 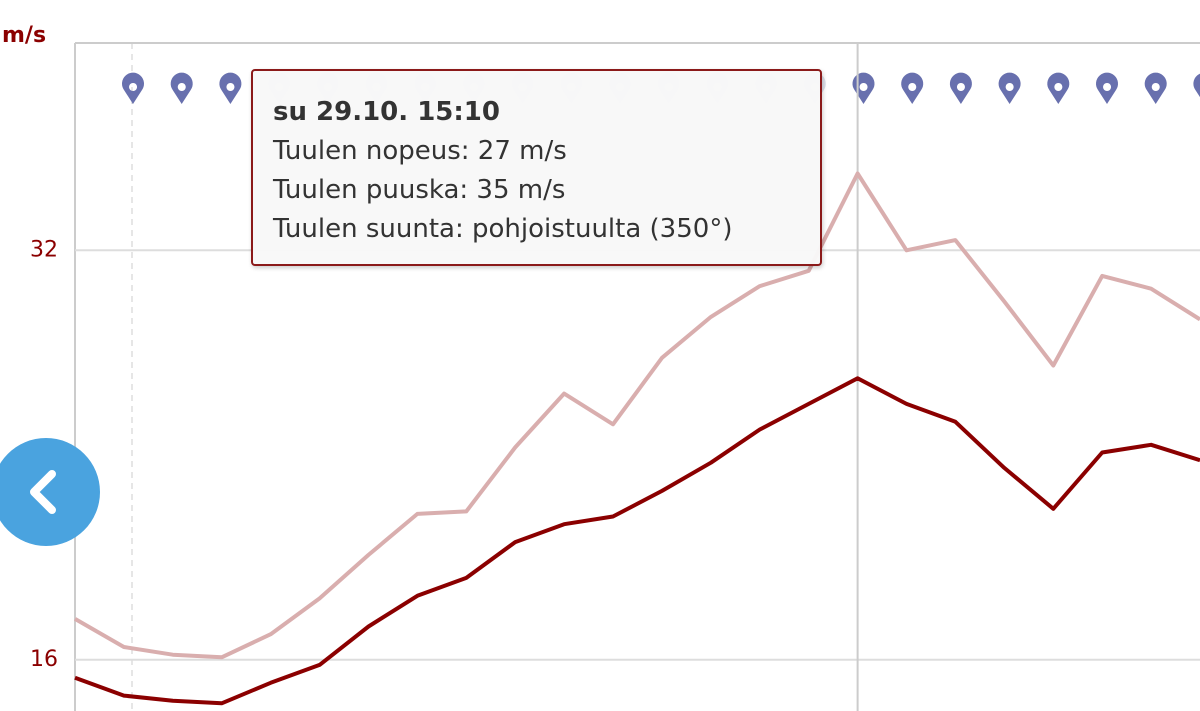 What do you see at coordinates (44, 249) in the screenshot?
I see `y-tick-label: 32` at bounding box center [44, 249].